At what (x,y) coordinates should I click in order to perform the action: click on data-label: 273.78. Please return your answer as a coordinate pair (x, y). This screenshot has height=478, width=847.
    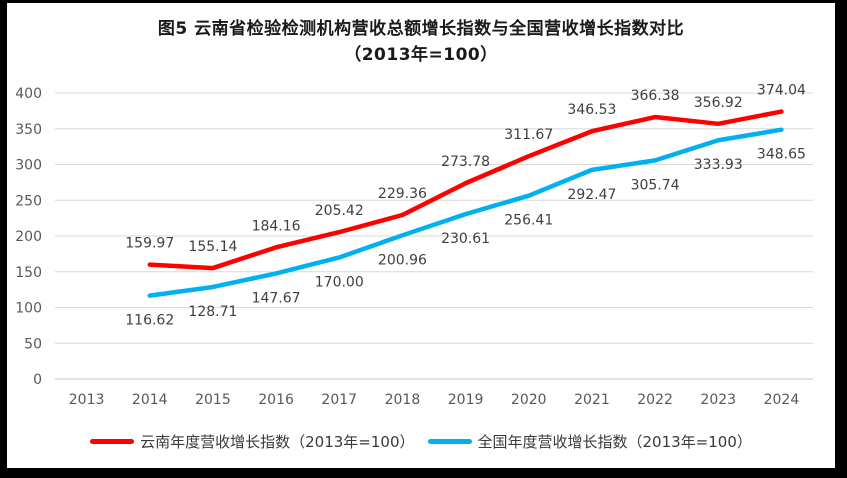
    Looking at the image, I should click on (465, 162).